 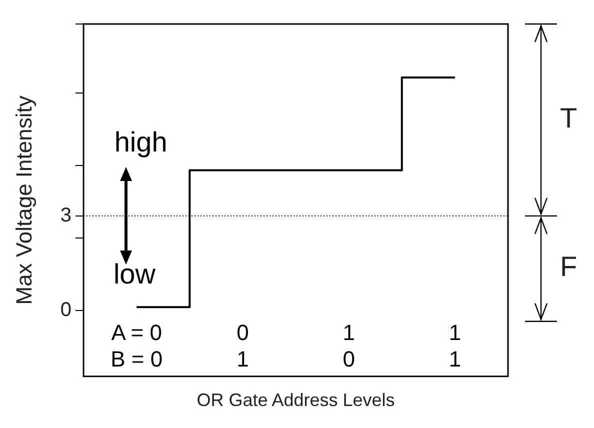 I want to click on y-tick-label: 3, so click(x=66, y=215).